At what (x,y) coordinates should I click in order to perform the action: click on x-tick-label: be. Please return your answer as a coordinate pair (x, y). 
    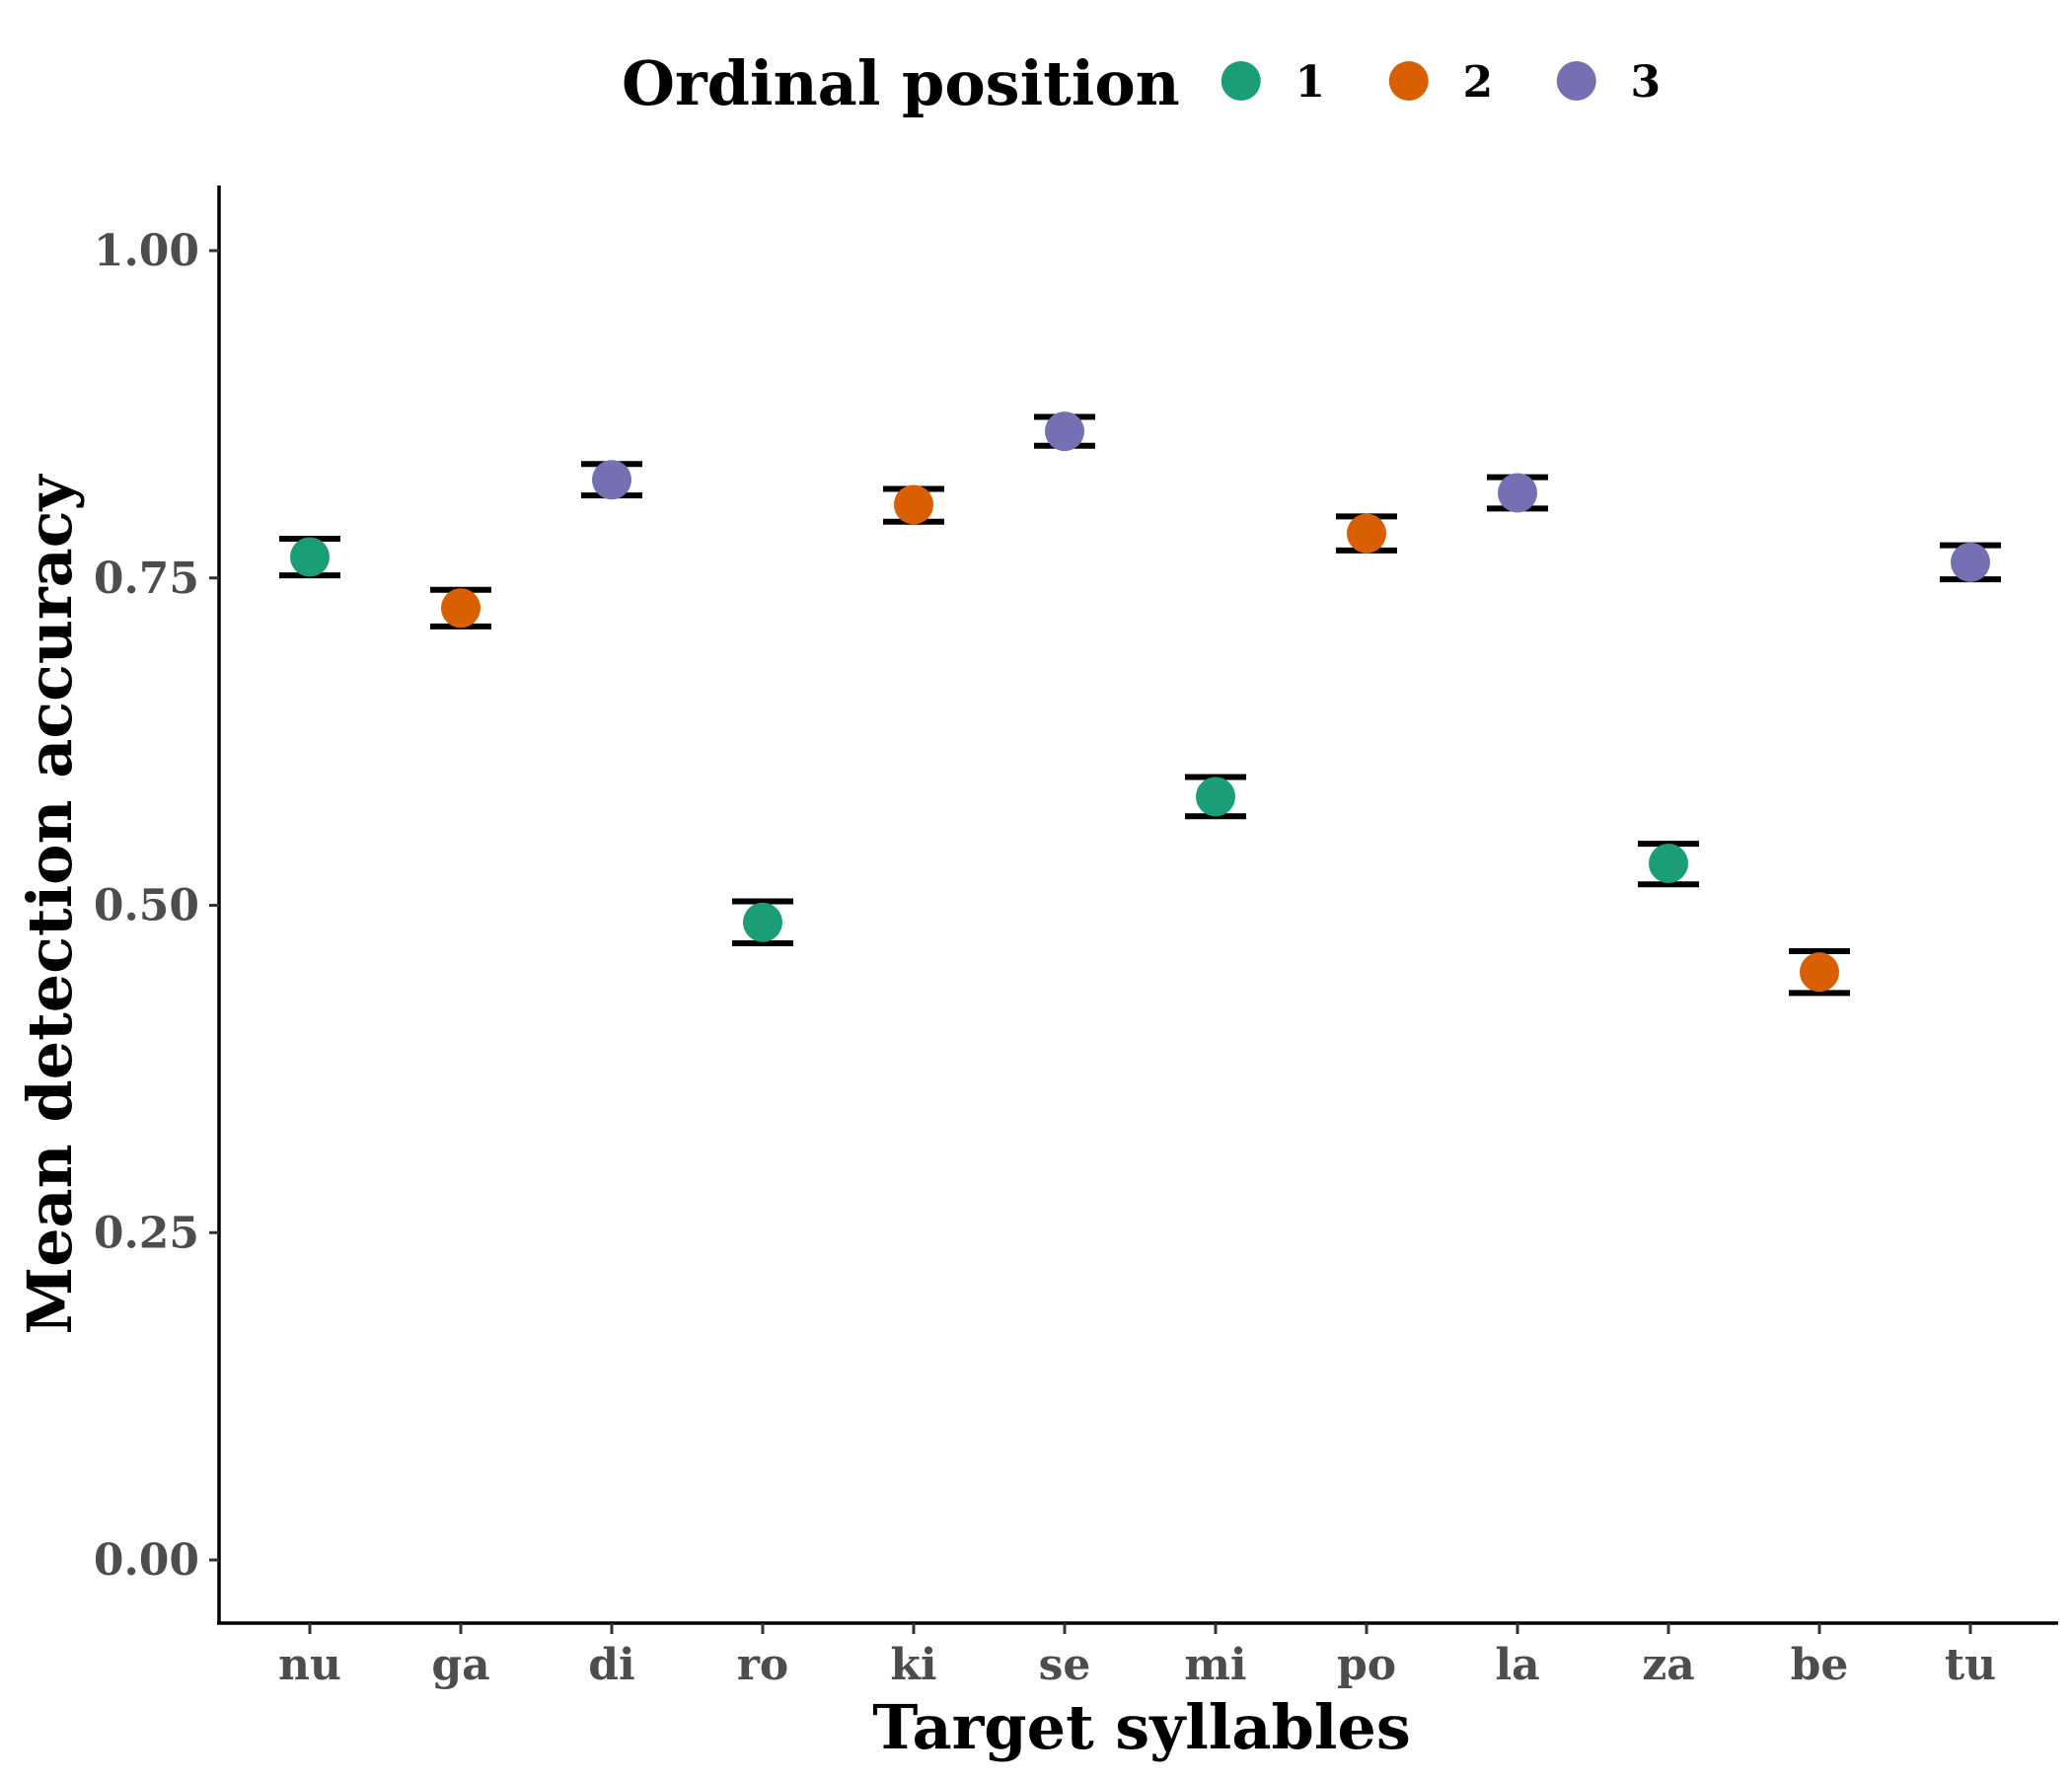
    Looking at the image, I should click on (1820, 1665).